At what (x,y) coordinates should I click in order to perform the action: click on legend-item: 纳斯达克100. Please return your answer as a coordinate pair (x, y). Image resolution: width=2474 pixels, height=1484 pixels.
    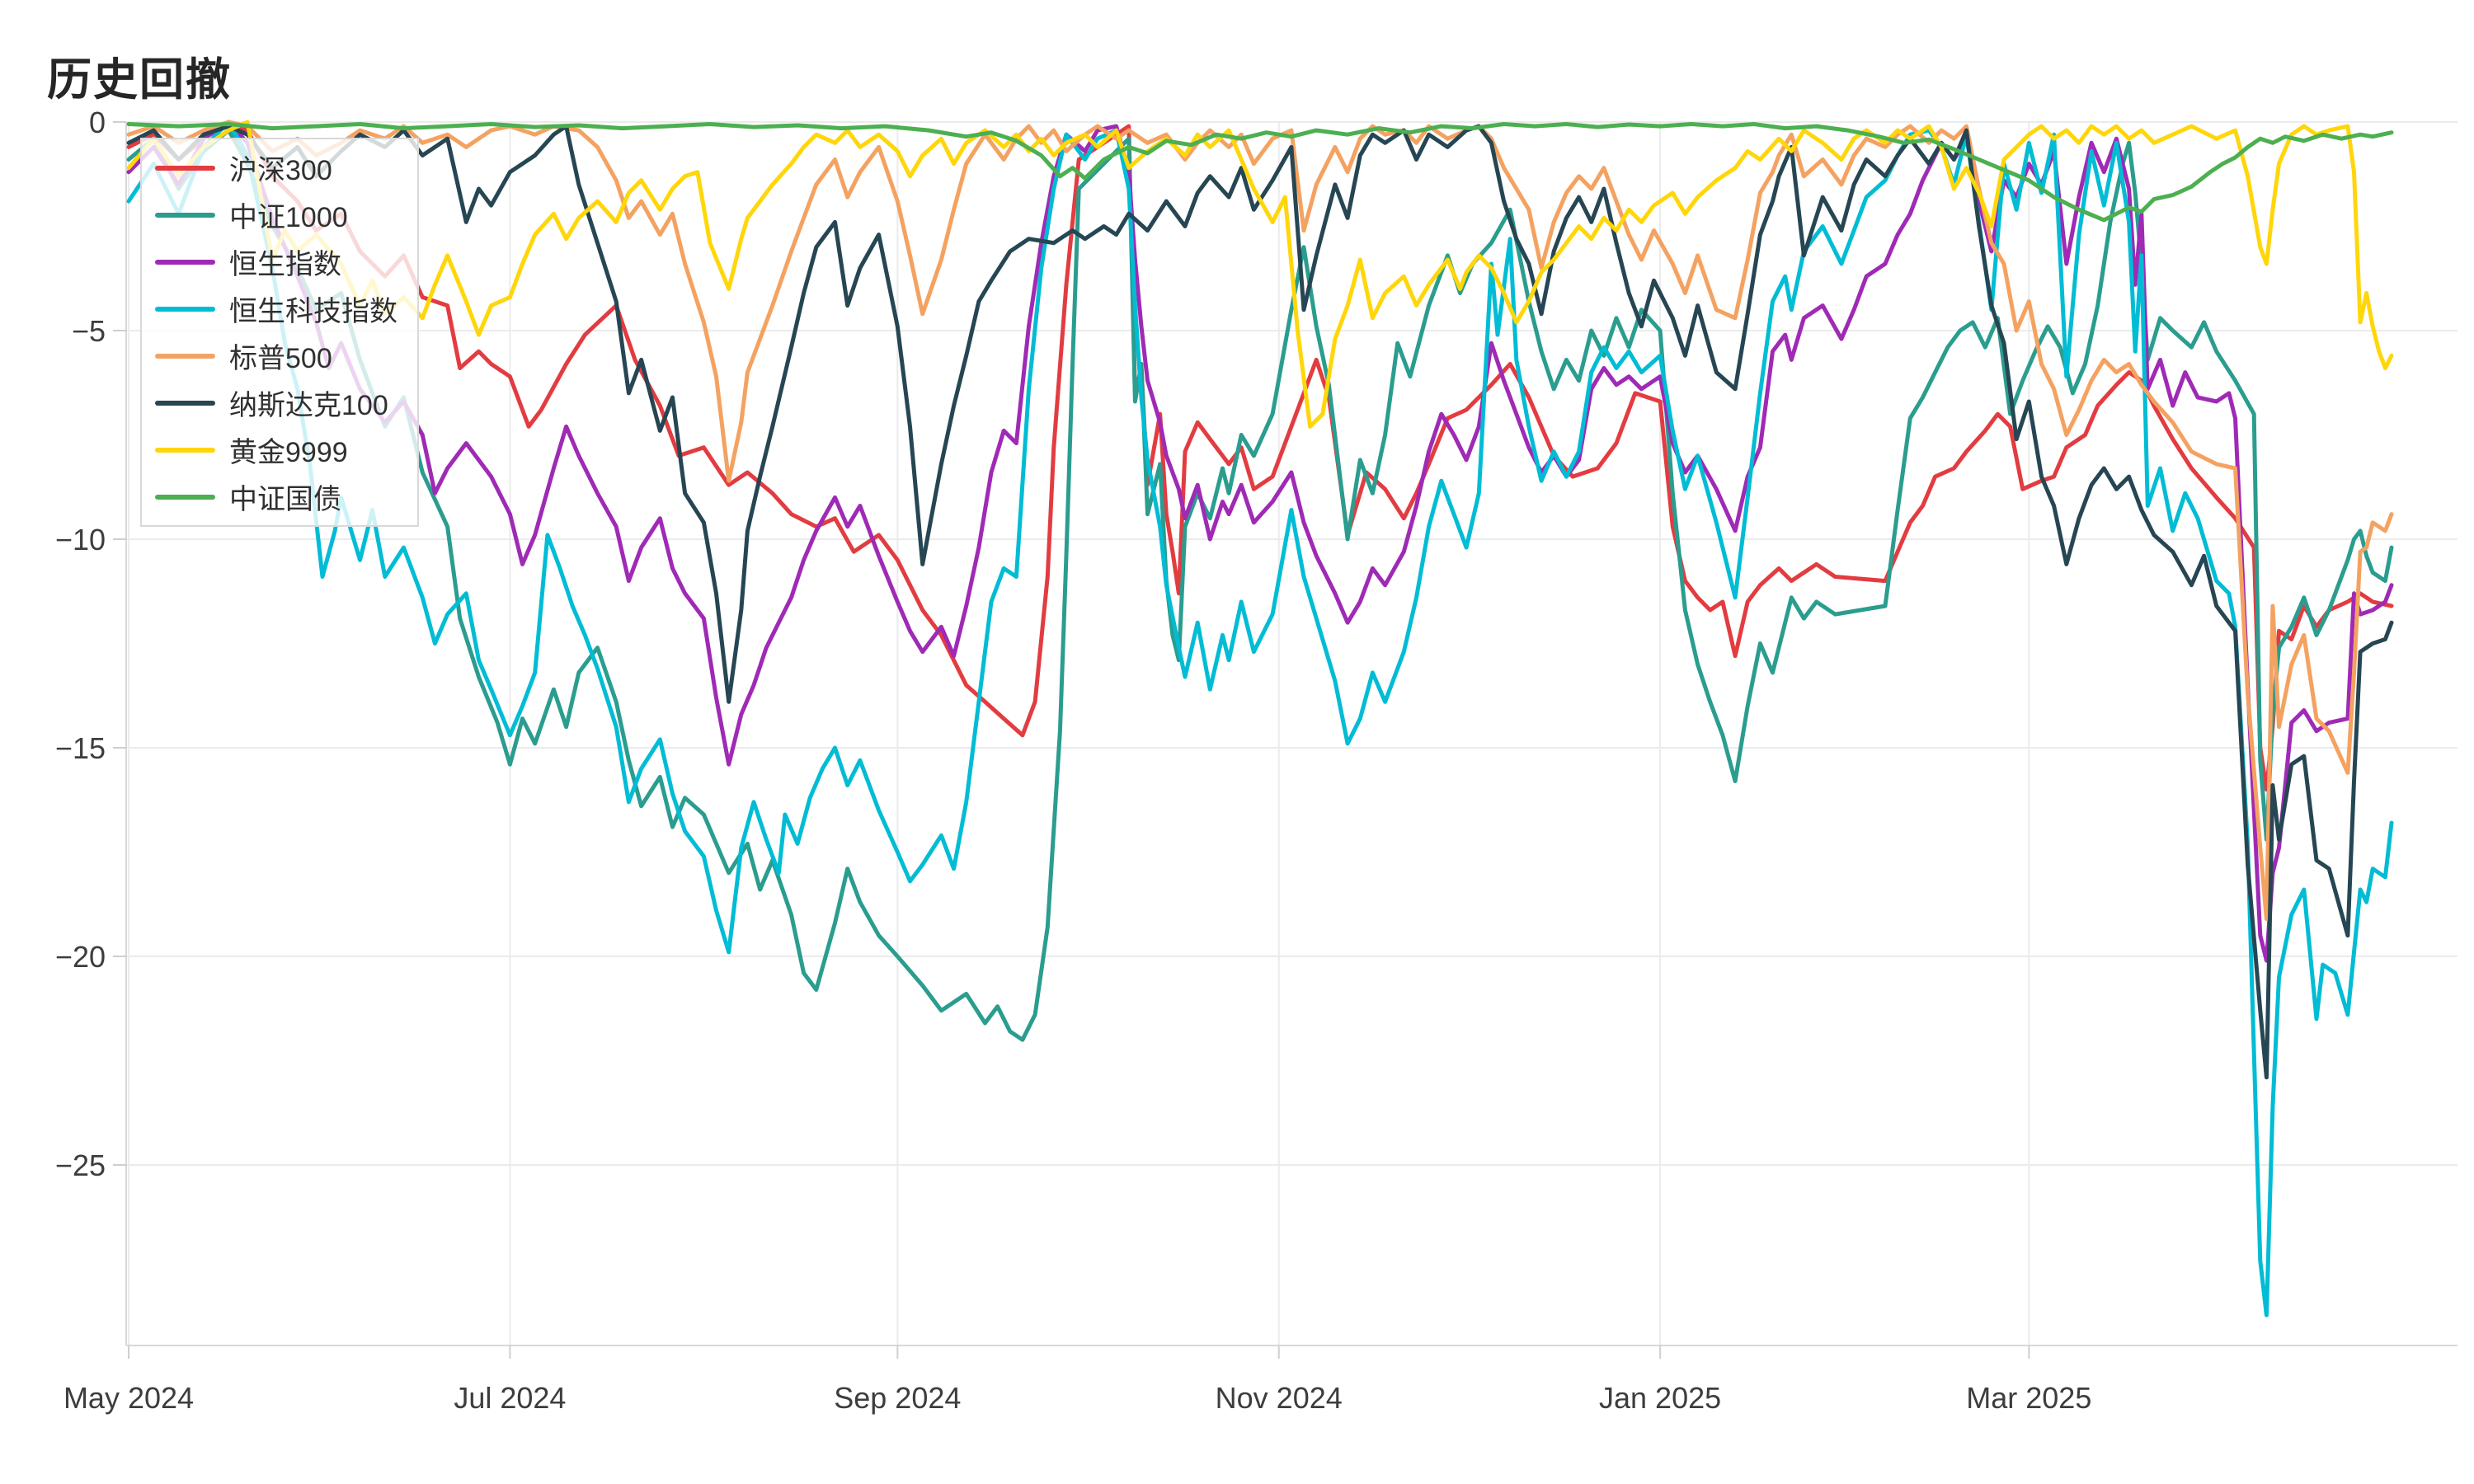
    Looking at the image, I should click on (279, 402).